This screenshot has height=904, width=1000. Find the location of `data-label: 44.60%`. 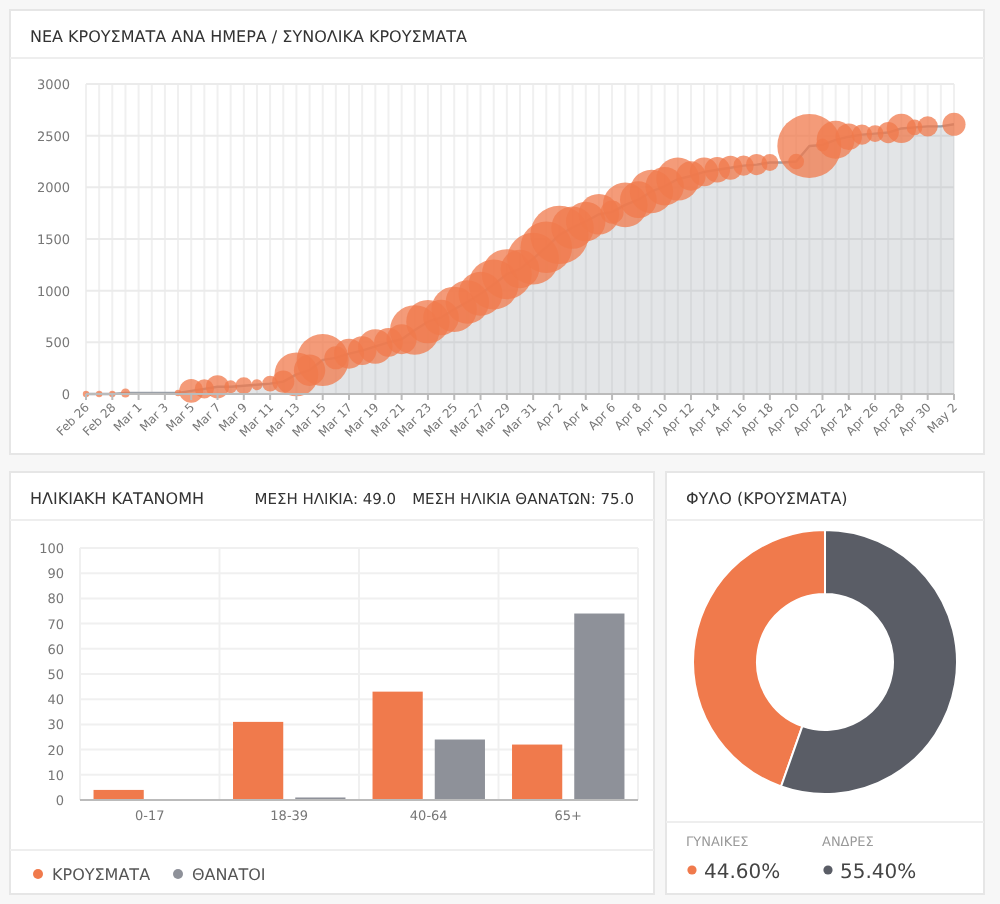

data-label: 44.60% is located at coordinates (742, 873).